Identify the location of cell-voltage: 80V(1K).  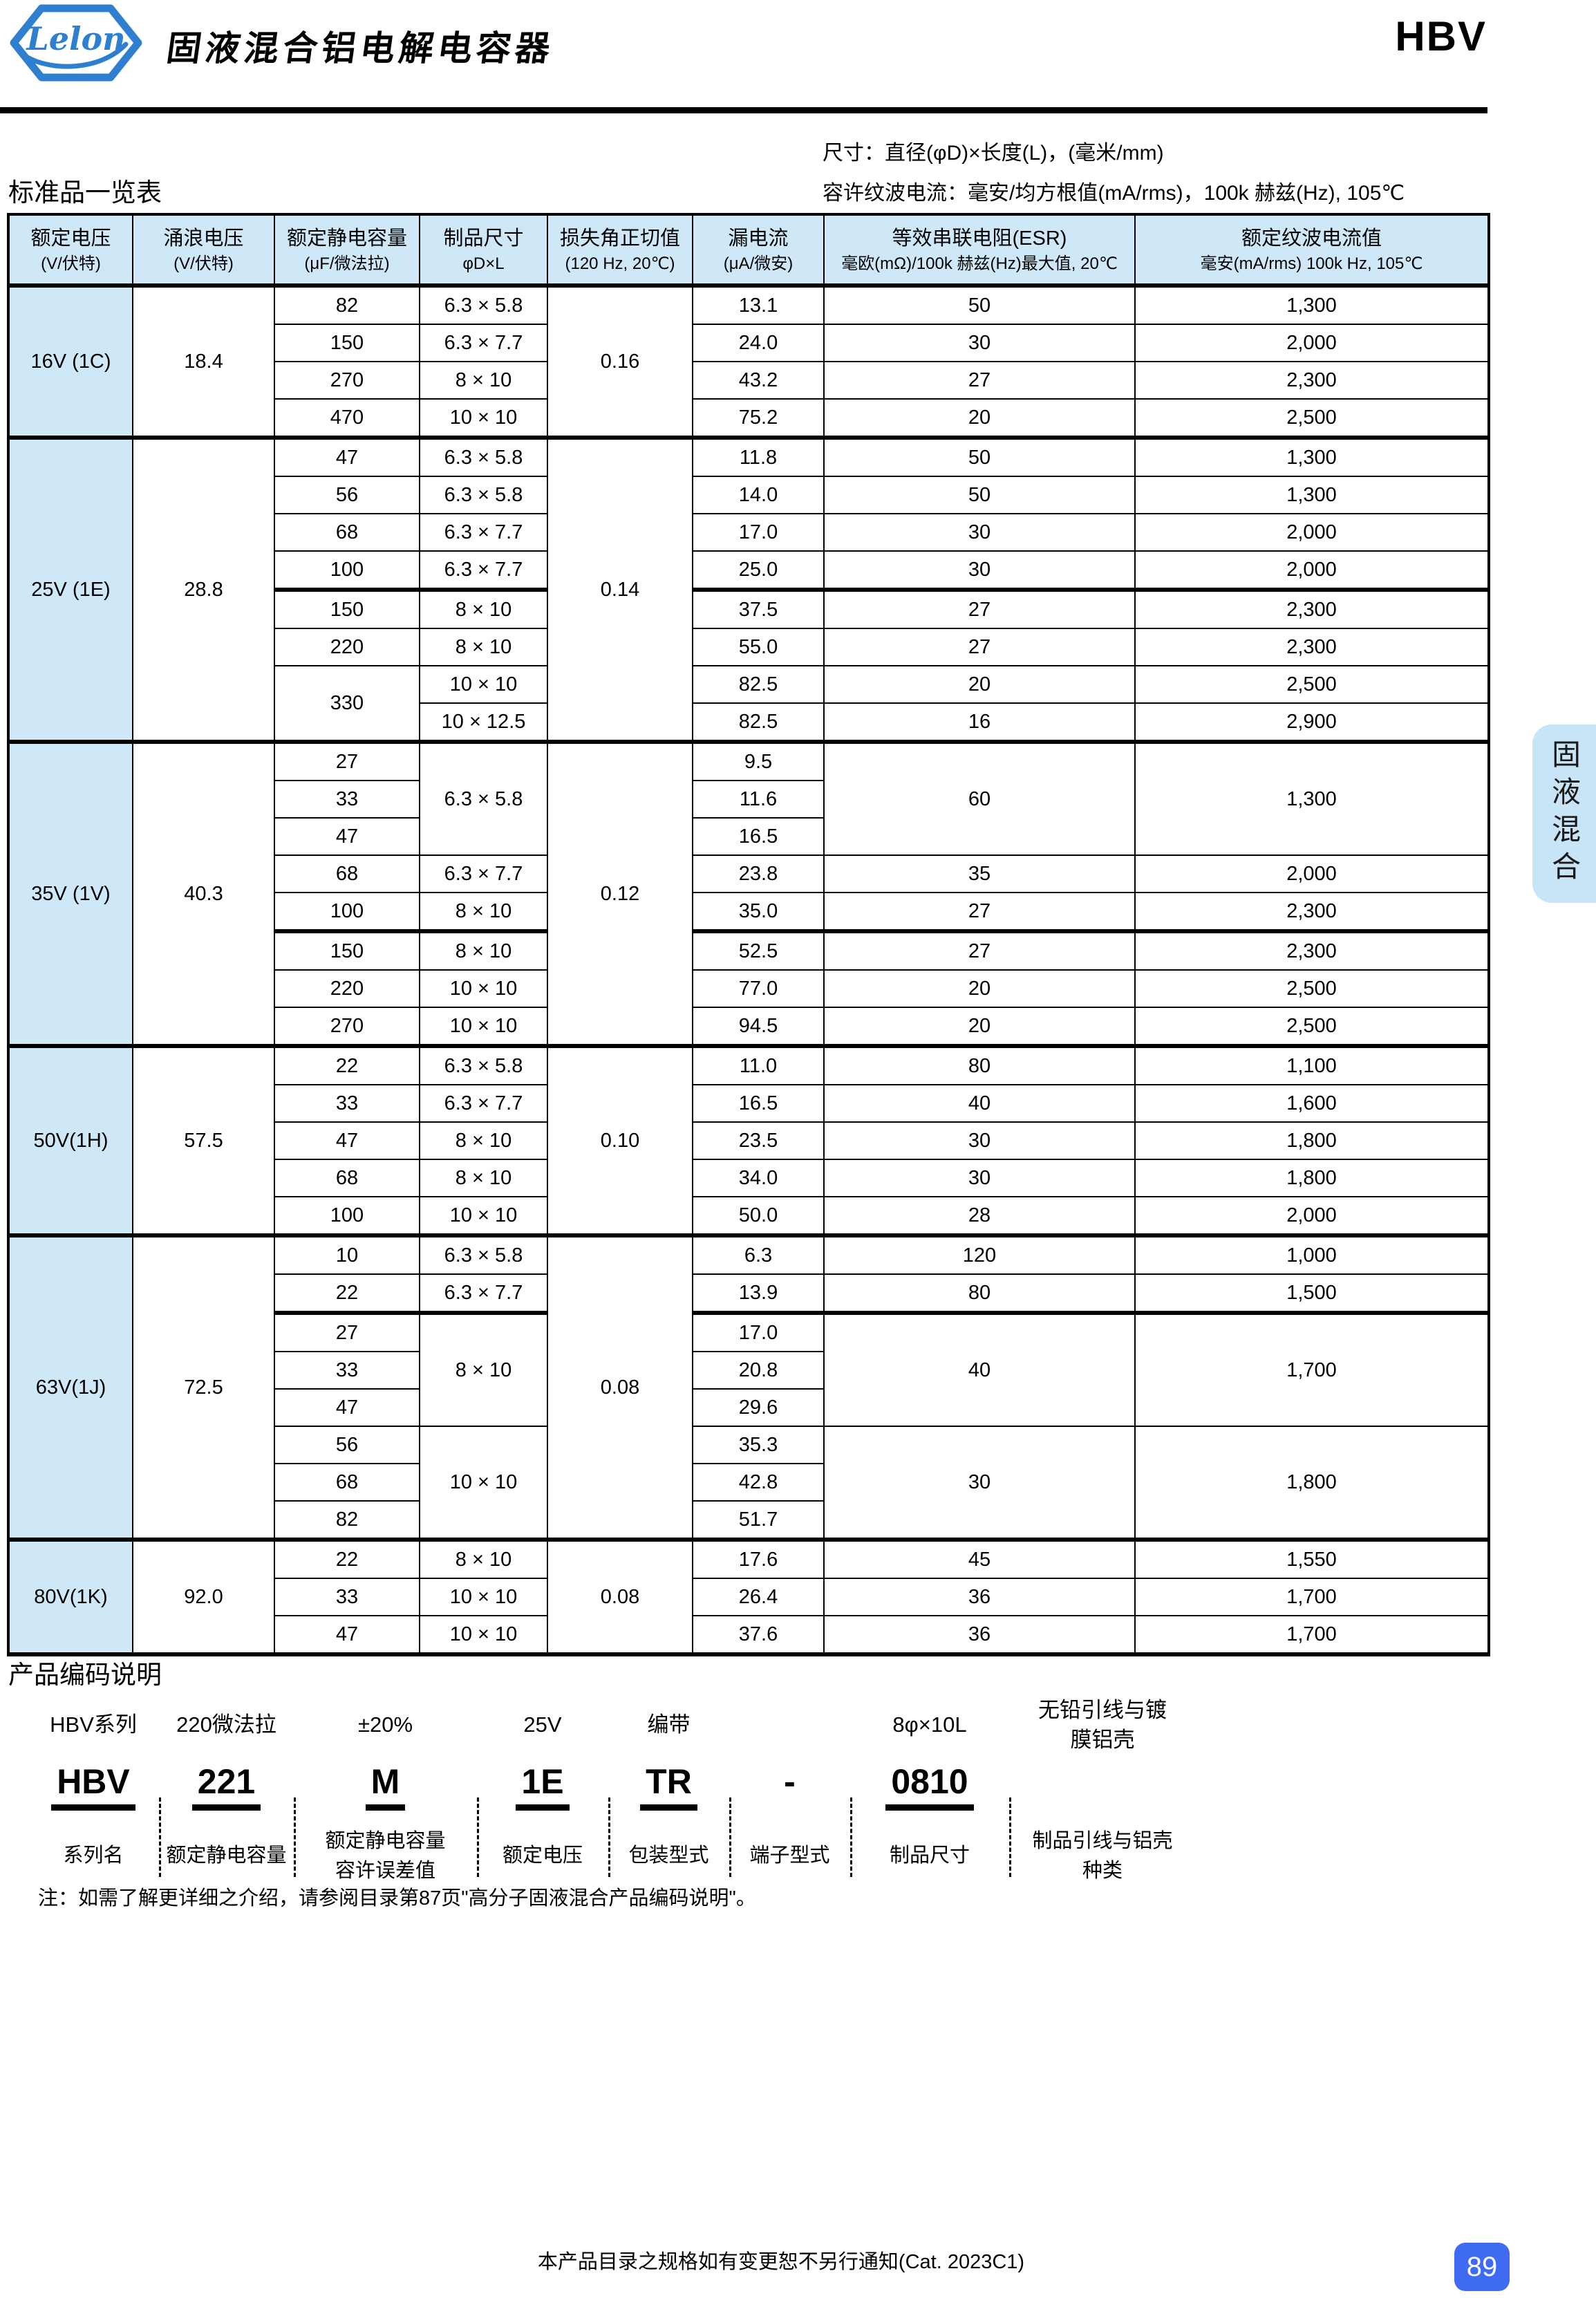
(70, 1597).